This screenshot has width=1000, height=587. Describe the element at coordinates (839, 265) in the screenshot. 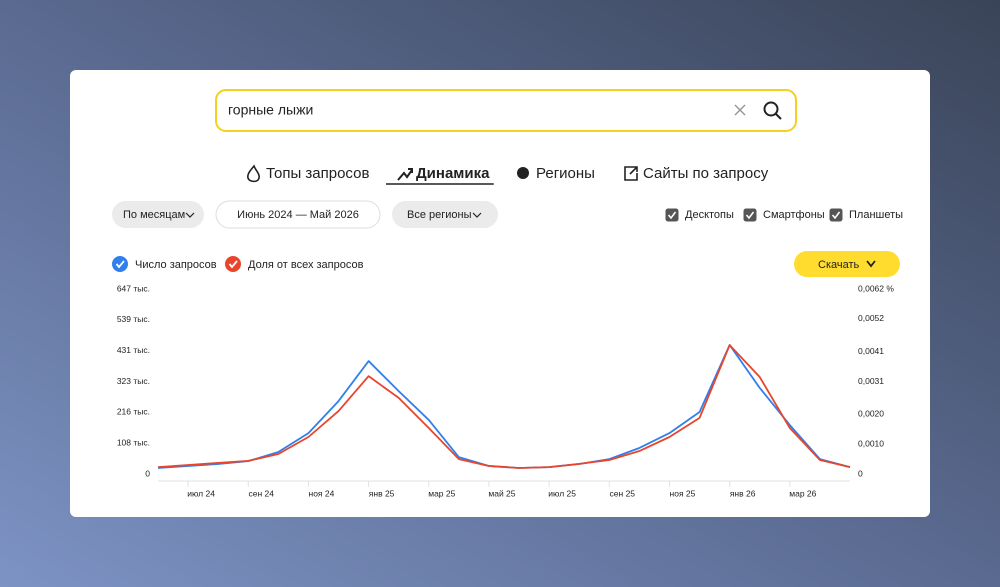

I see `download-label: Скачать` at that location.